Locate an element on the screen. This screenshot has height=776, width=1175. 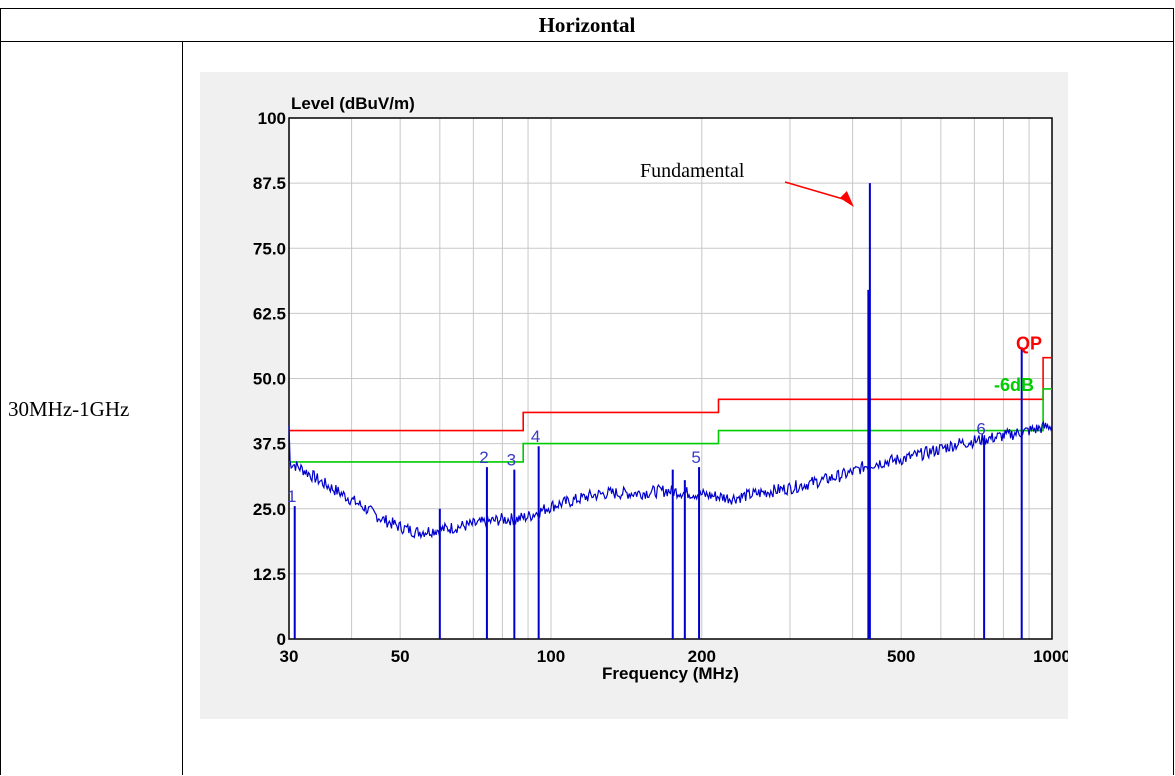
x-tick-label: 100 is located at coordinates (551, 656).